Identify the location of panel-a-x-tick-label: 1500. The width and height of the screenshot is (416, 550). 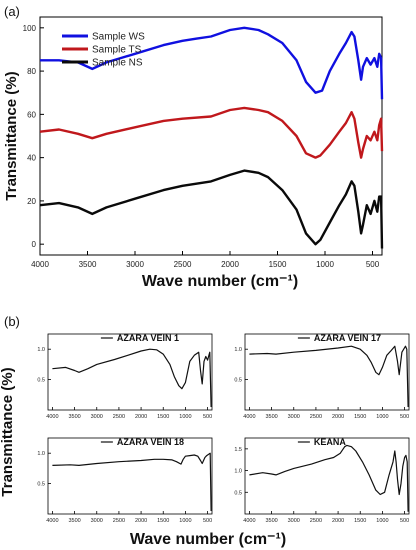
(278, 264).